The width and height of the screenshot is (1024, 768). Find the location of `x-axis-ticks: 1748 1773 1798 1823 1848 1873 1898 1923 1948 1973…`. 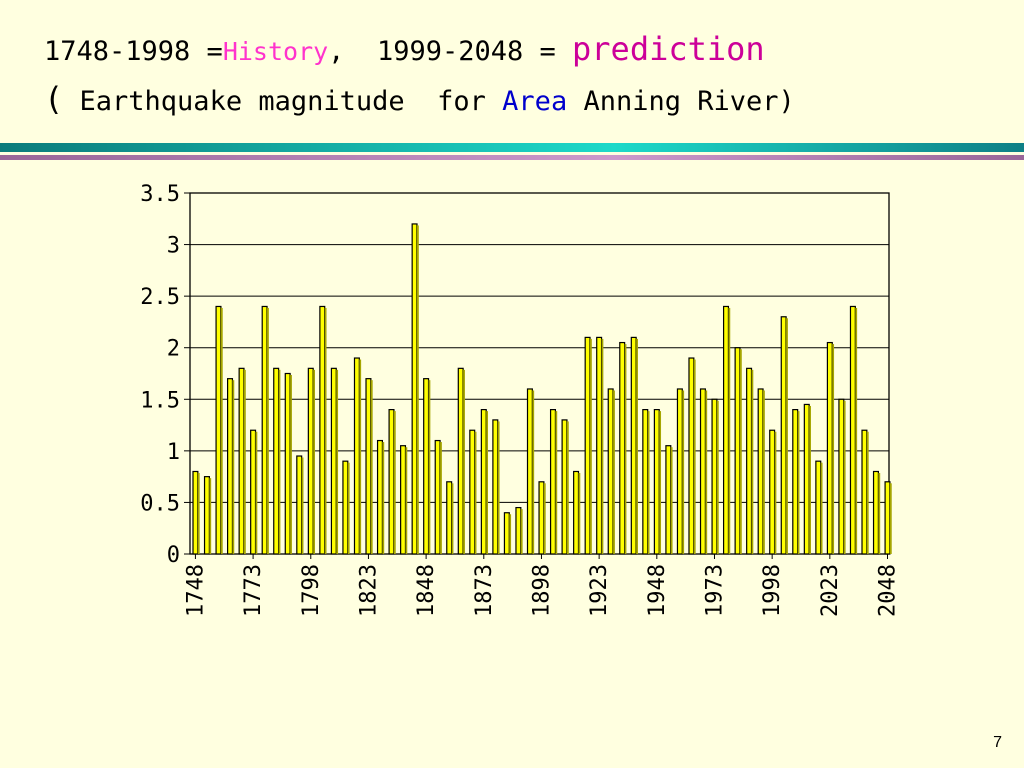

x-axis-ticks: 1748 1773 1798 1823 1848 1873 1898 1923 1948 1973… is located at coordinates (542, 585).